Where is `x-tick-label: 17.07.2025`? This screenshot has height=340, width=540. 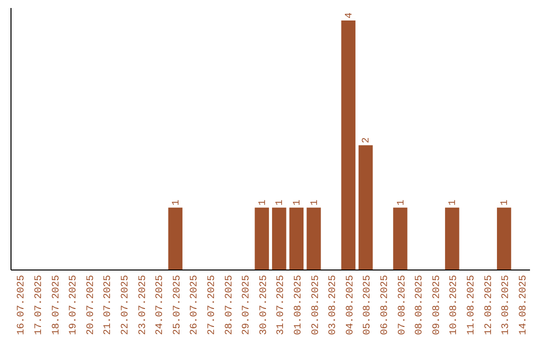
x-tick-label: 17.07.2025 is located at coordinates (39, 305).